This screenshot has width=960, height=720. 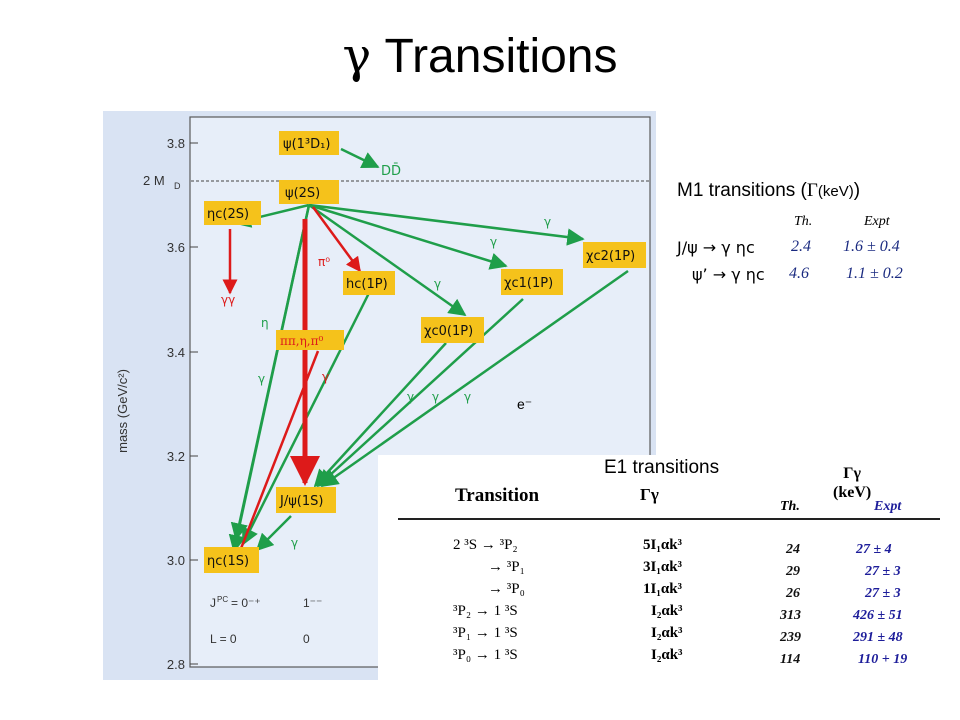 What do you see at coordinates (302, 193) in the screenshot?
I see `state-psi2s: ψ(2S)` at bounding box center [302, 193].